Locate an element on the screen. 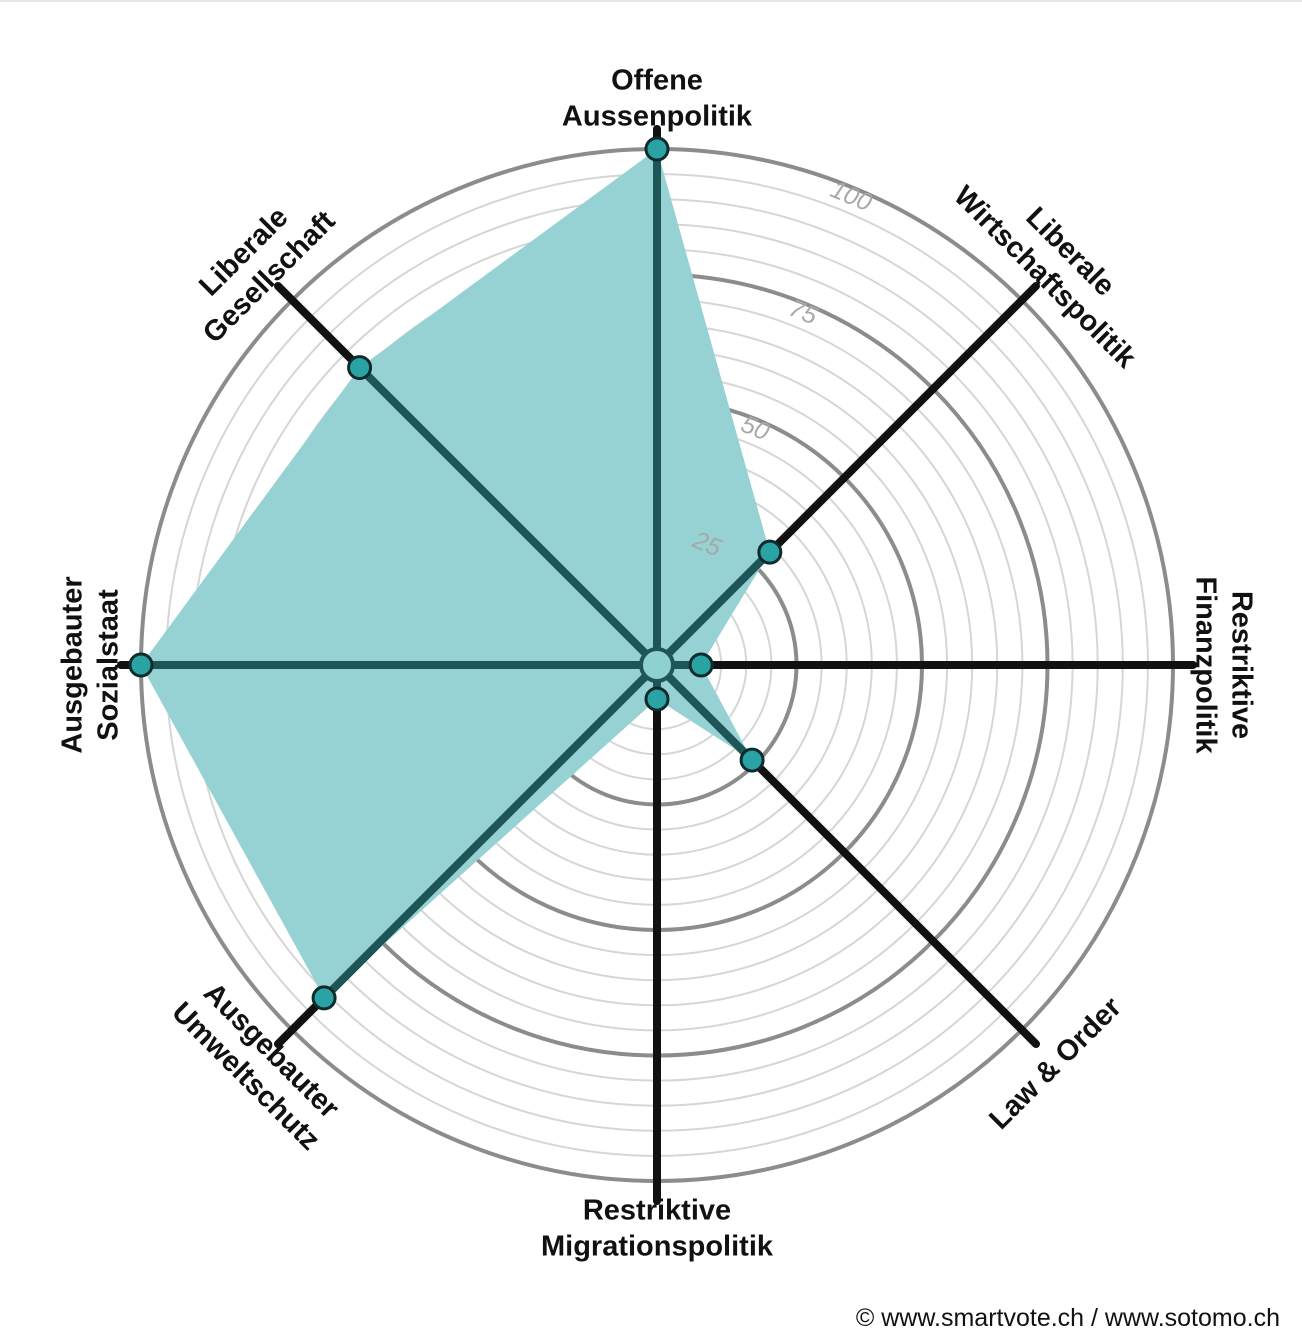 Image resolution: width=1302 pixels, height=1328 pixels. axis-label-group: Restriktive Migrationspolitik is located at coordinates (657, 1229).